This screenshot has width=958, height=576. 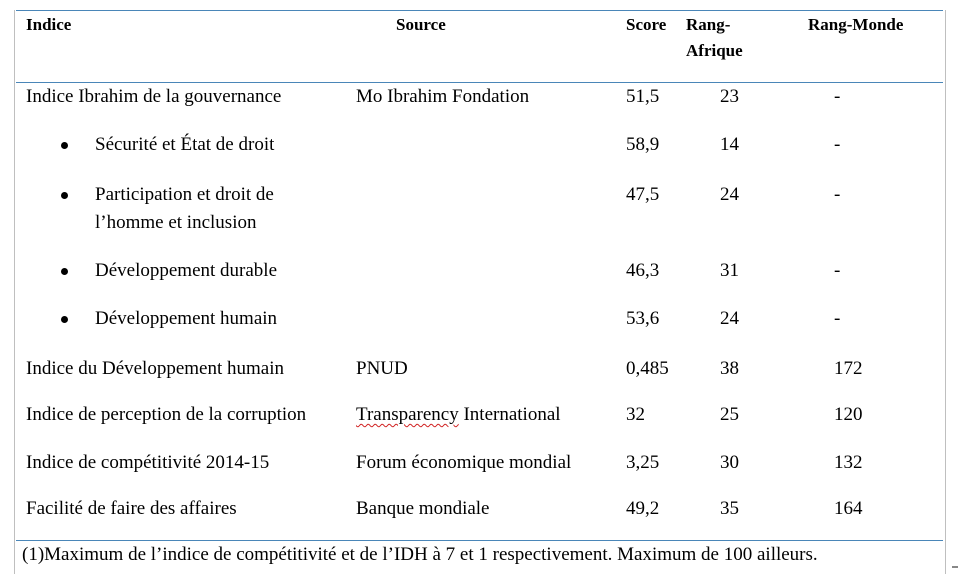 What do you see at coordinates (479, 540) in the screenshot?
I see `bottom-rule` at bounding box center [479, 540].